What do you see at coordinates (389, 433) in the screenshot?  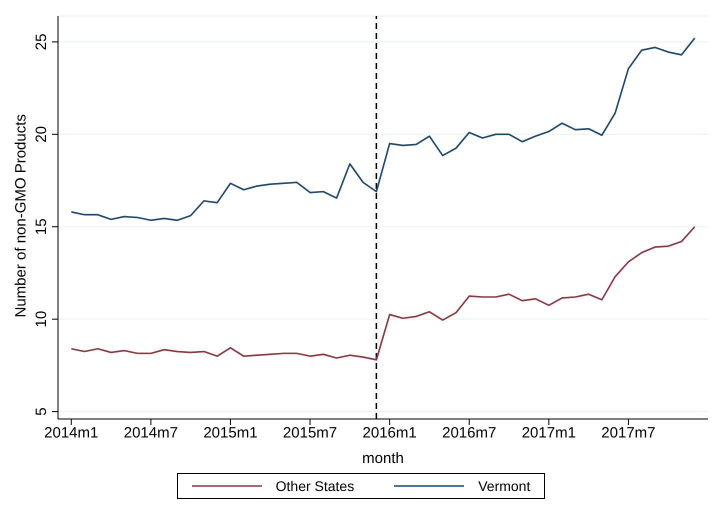 I see `x-tick-label: 2016m1` at bounding box center [389, 433].